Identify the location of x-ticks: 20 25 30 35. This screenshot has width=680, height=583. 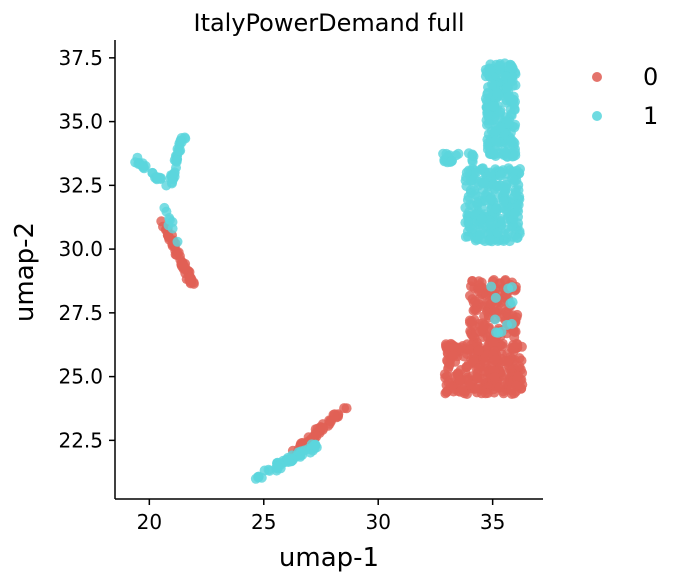
(321, 516).